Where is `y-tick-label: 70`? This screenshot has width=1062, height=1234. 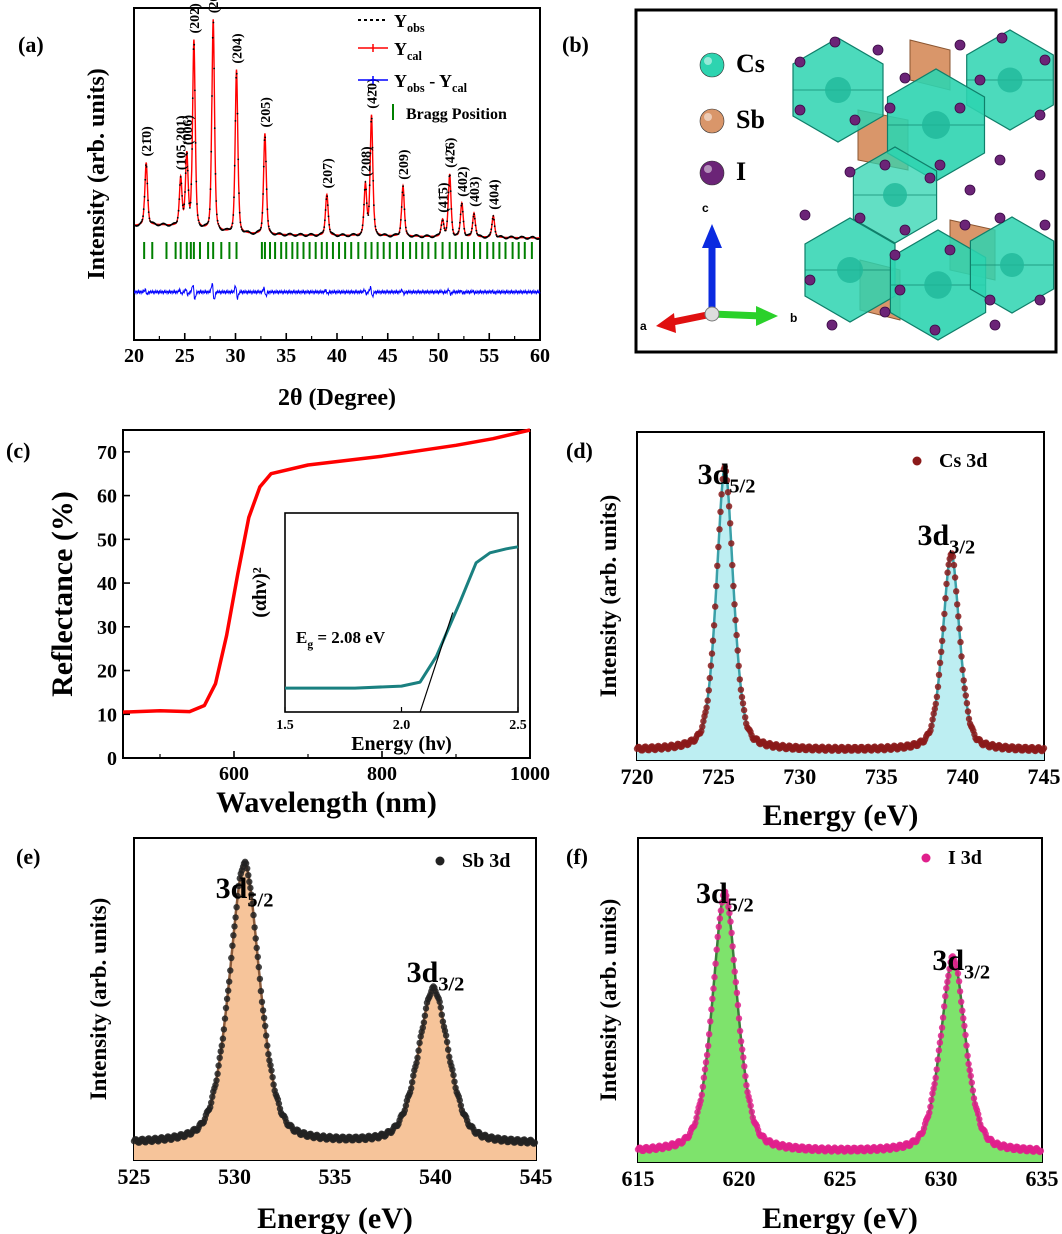 y-tick-label: 70 is located at coordinates (107, 453).